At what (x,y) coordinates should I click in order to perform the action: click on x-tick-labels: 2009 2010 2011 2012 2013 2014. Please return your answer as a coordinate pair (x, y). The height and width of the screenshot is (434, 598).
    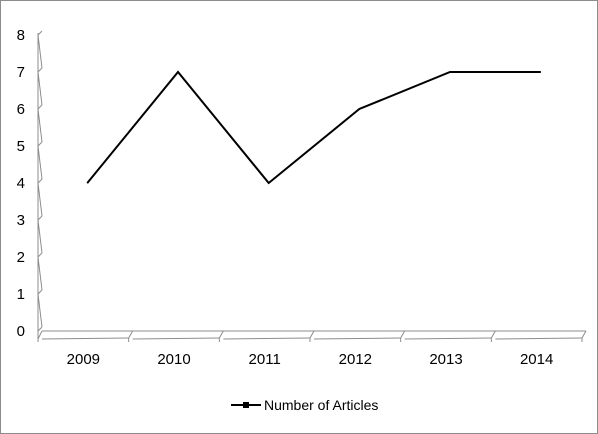
    Looking at the image, I should click on (310, 359).